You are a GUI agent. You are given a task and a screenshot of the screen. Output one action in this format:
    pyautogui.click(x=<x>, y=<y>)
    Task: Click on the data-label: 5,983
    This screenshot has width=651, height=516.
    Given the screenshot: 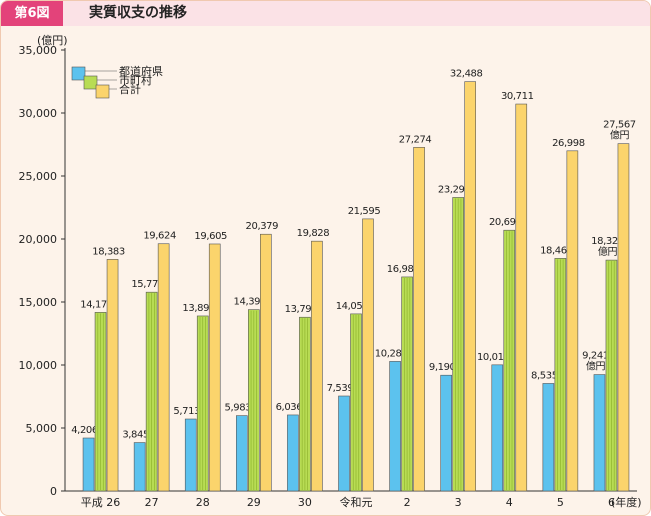 What is the action you would take?
    pyautogui.click(x=237, y=408)
    